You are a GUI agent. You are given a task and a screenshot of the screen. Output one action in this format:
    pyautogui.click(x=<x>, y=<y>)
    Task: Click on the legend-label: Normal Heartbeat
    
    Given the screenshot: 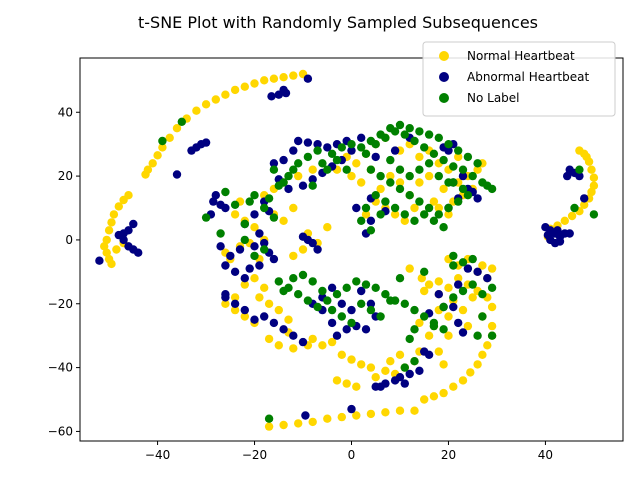 What is the action you would take?
    pyautogui.click(x=521, y=56)
    